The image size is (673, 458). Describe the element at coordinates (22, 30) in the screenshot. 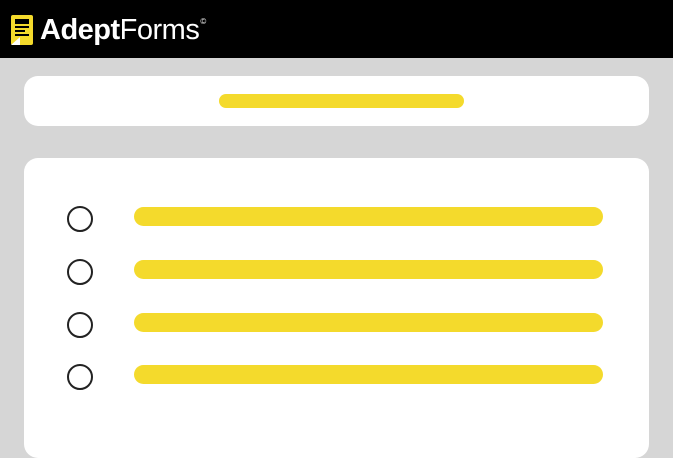

I see `form-document-icon` at that location.